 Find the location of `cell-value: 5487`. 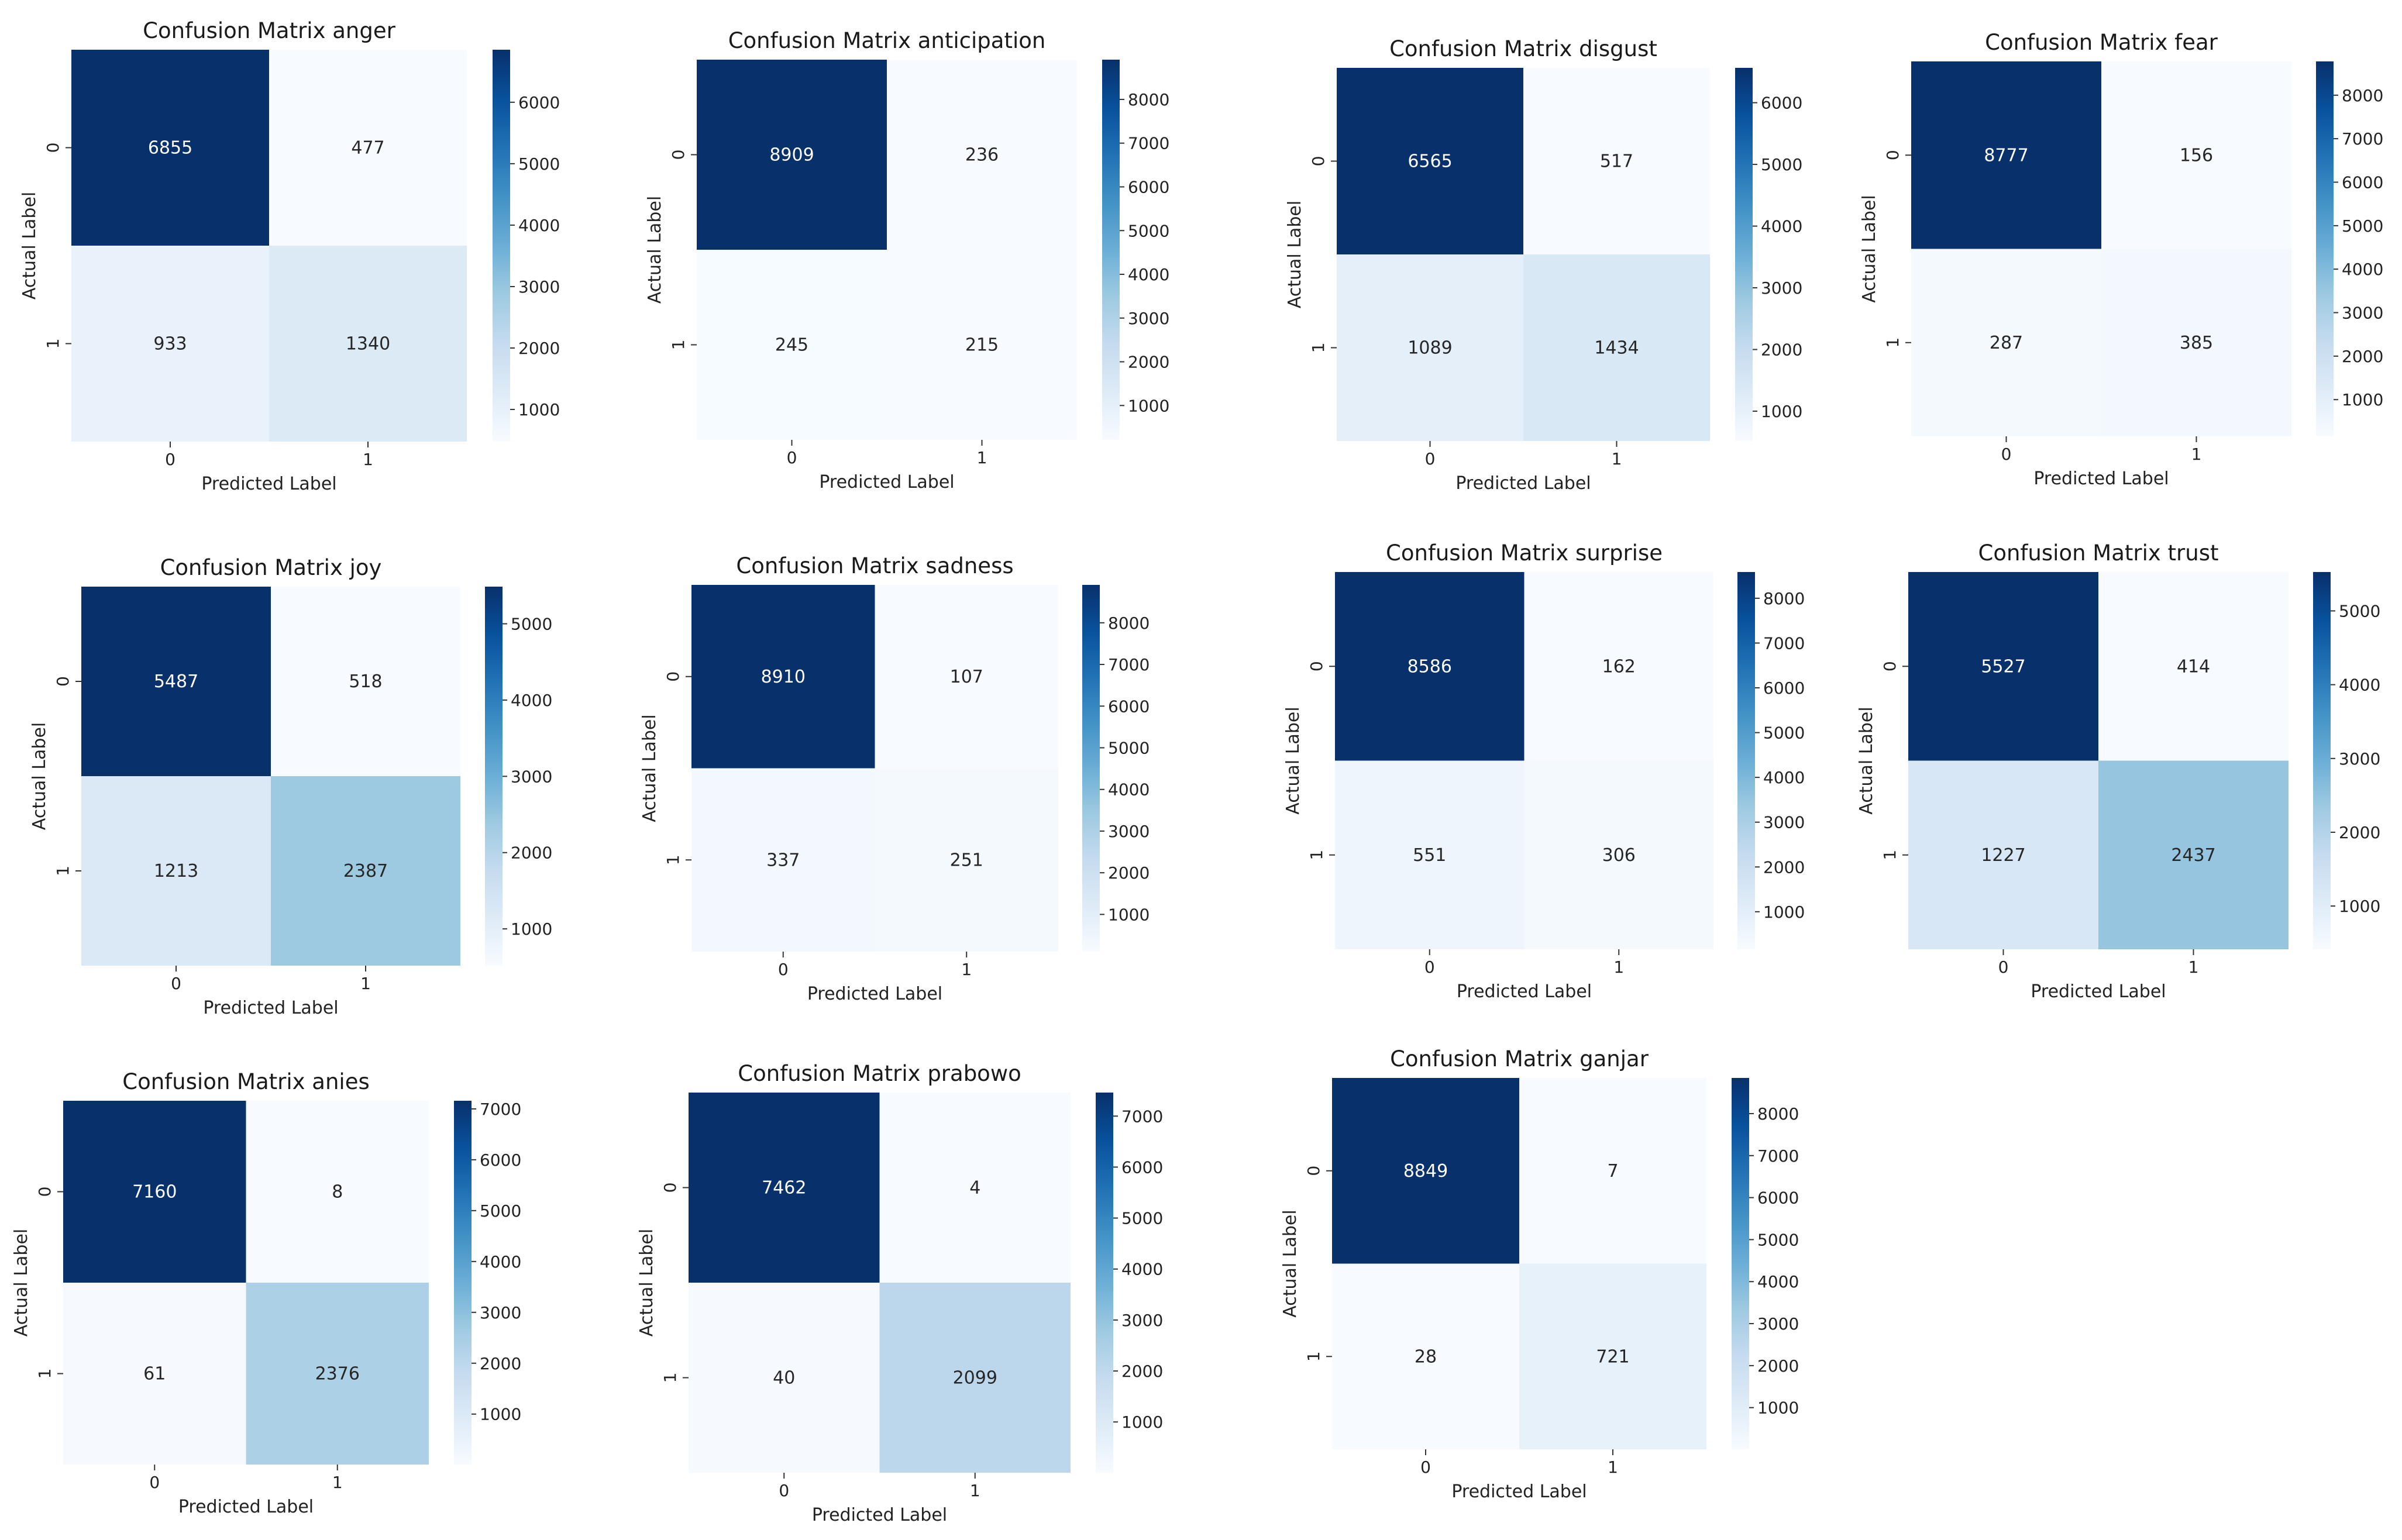

cell-value: 5487 is located at coordinates (176, 681).